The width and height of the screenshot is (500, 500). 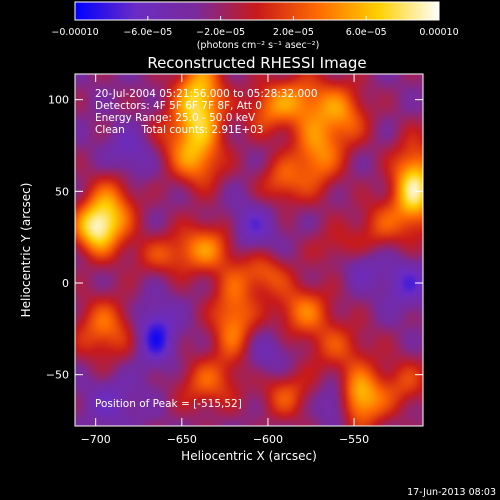 I want to click on colorbar-tick-label: −0.00010, so click(x=74, y=32).